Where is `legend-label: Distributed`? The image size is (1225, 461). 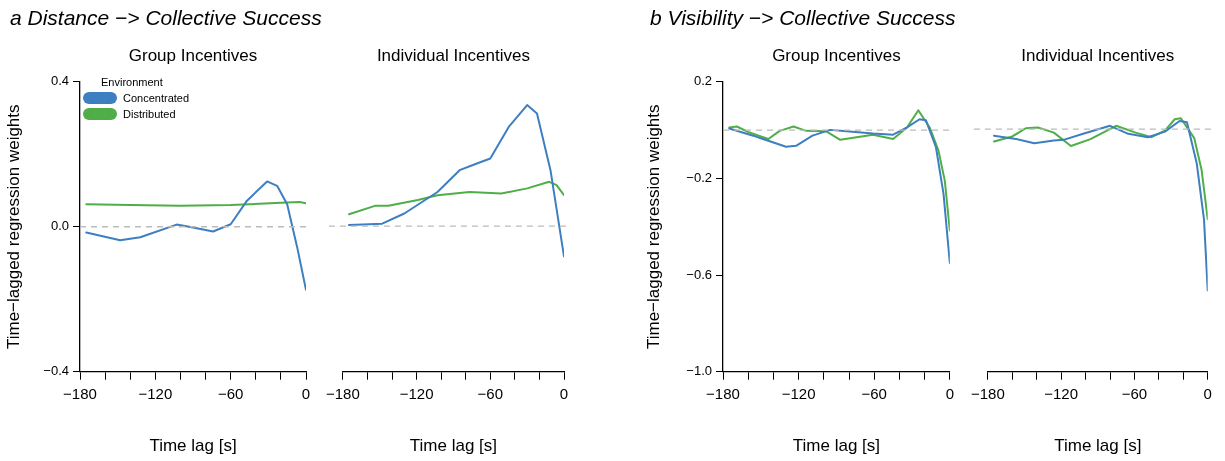
legend-label: Distributed is located at coordinates (149, 113).